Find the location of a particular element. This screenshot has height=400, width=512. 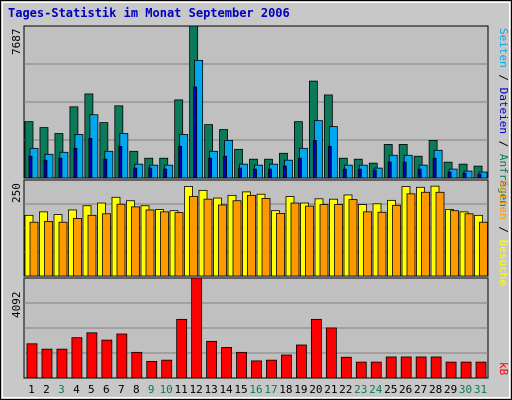

legend-dateien: Dateien is located at coordinates (503, 111).